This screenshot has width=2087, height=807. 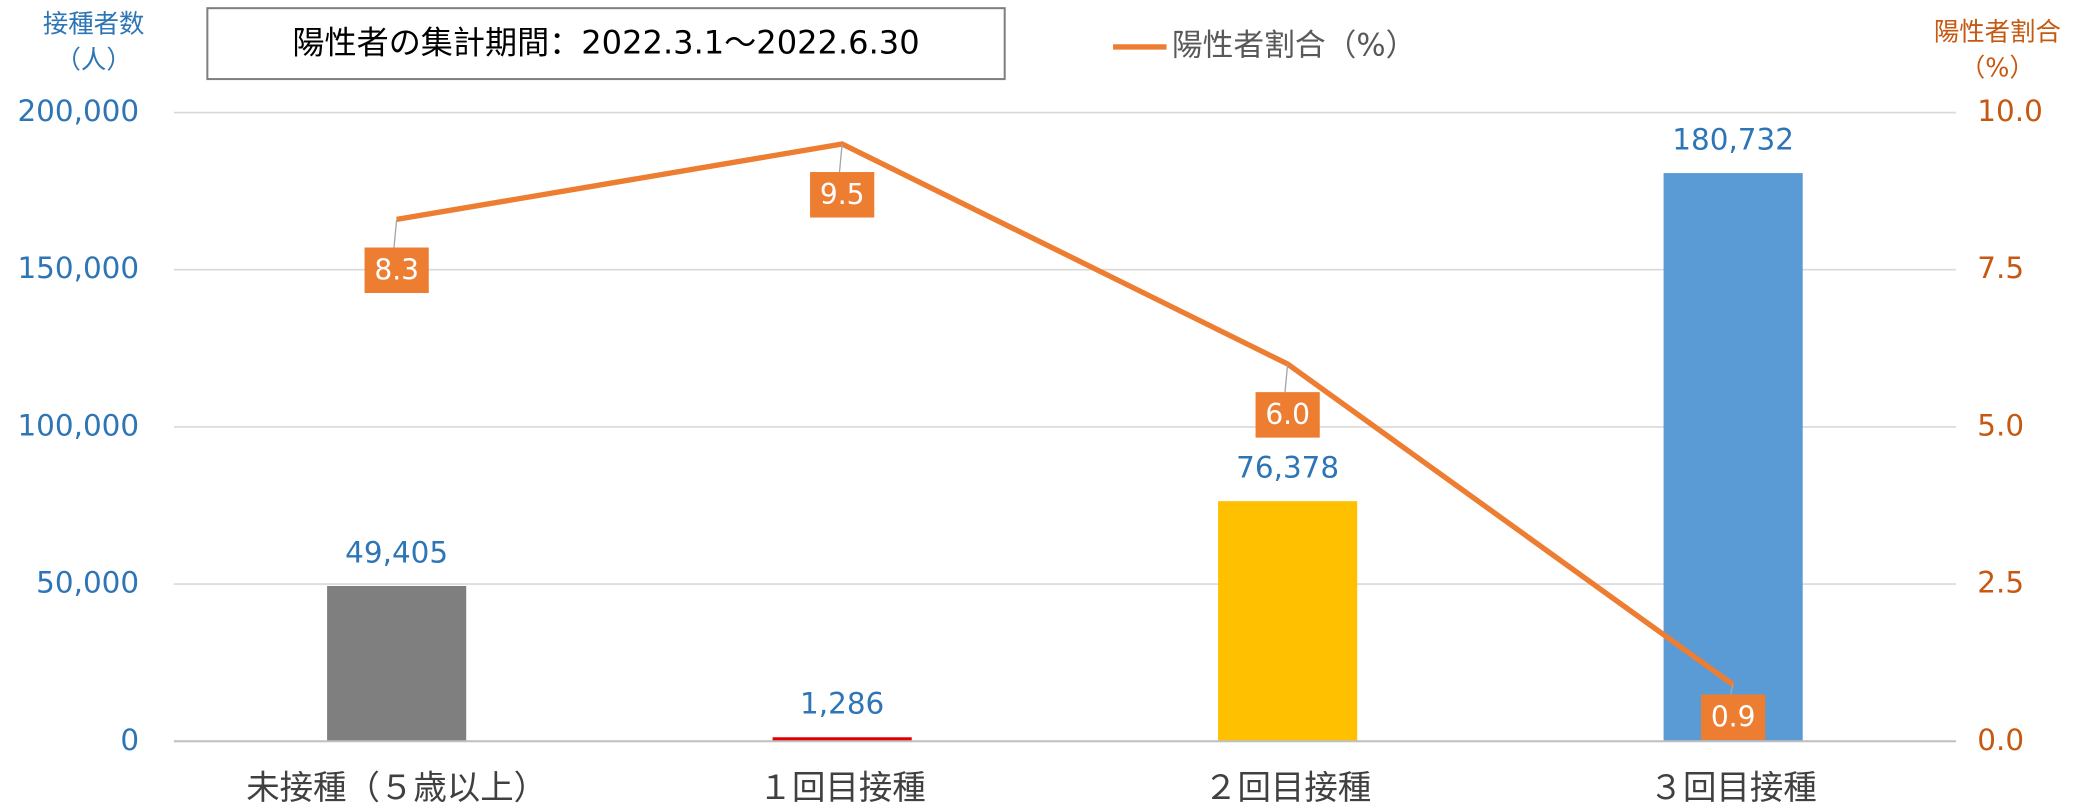 What do you see at coordinates (87, 583) in the screenshot?
I see `y-tick-label: 50,000` at bounding box center [87, 583].